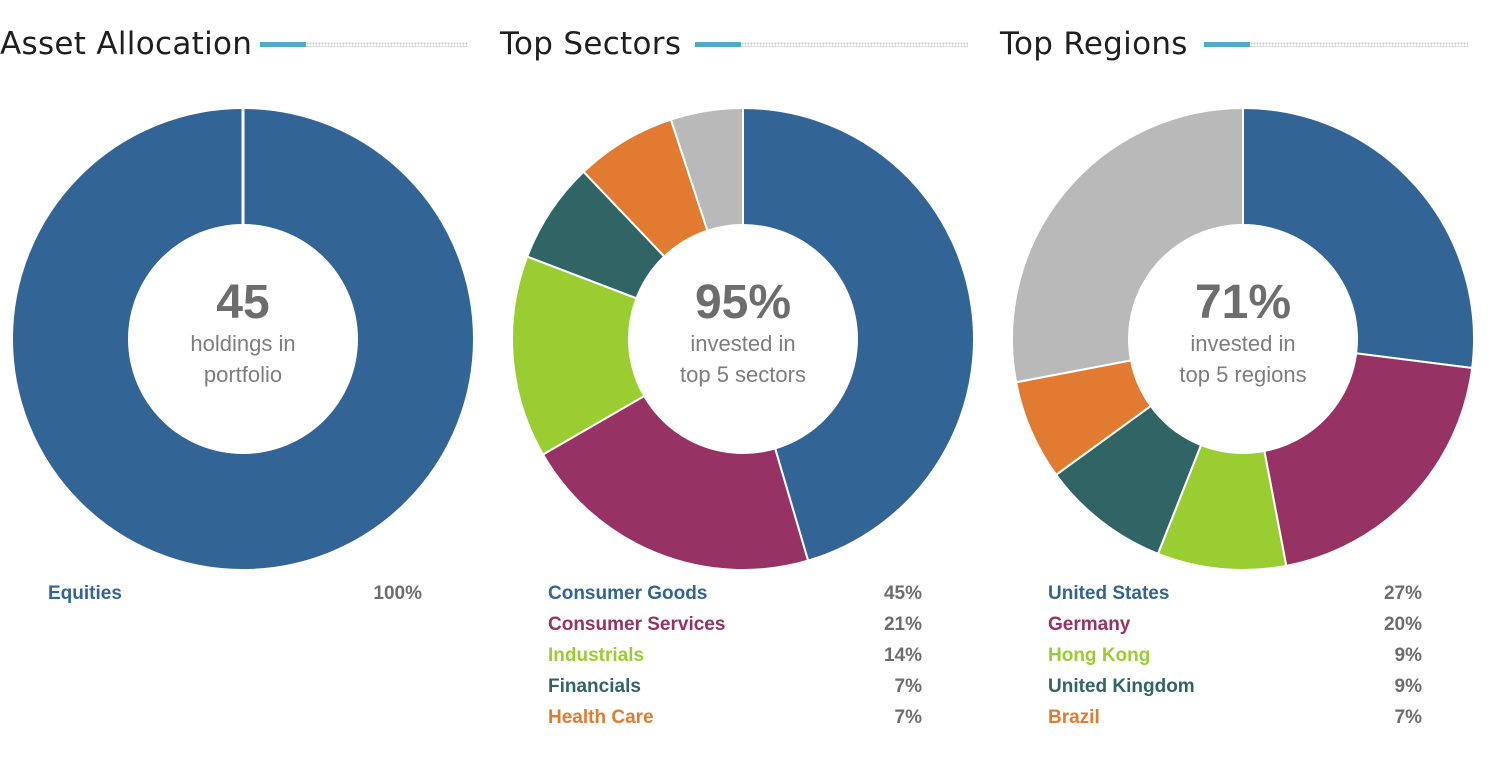 This screenshot has height=777, width=1498. I want to click on legend-label: Consumer Services, so click(637, 624).